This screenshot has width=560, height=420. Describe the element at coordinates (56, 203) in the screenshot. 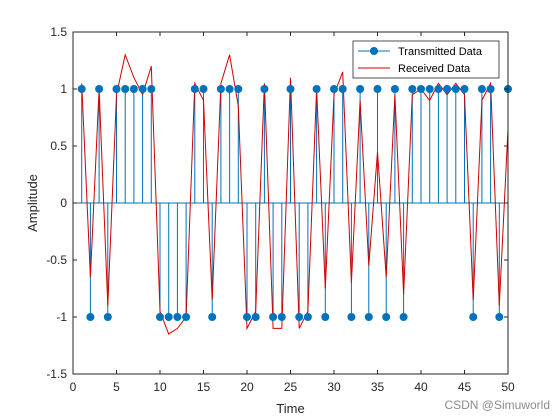

I see `y-tick-labels: -1.5 -1 -0.5 0 0.5 1 1.5` at that location.